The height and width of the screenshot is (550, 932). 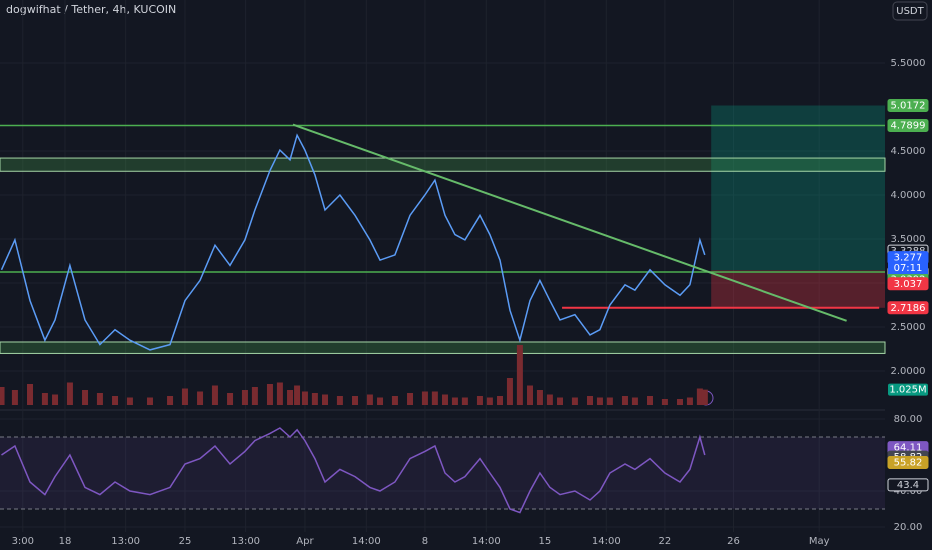 What do you see at coordinates (908, 527) in the screenshot?
I see `rsi-tick-label: 20.00` at bounding box center [908, 527].